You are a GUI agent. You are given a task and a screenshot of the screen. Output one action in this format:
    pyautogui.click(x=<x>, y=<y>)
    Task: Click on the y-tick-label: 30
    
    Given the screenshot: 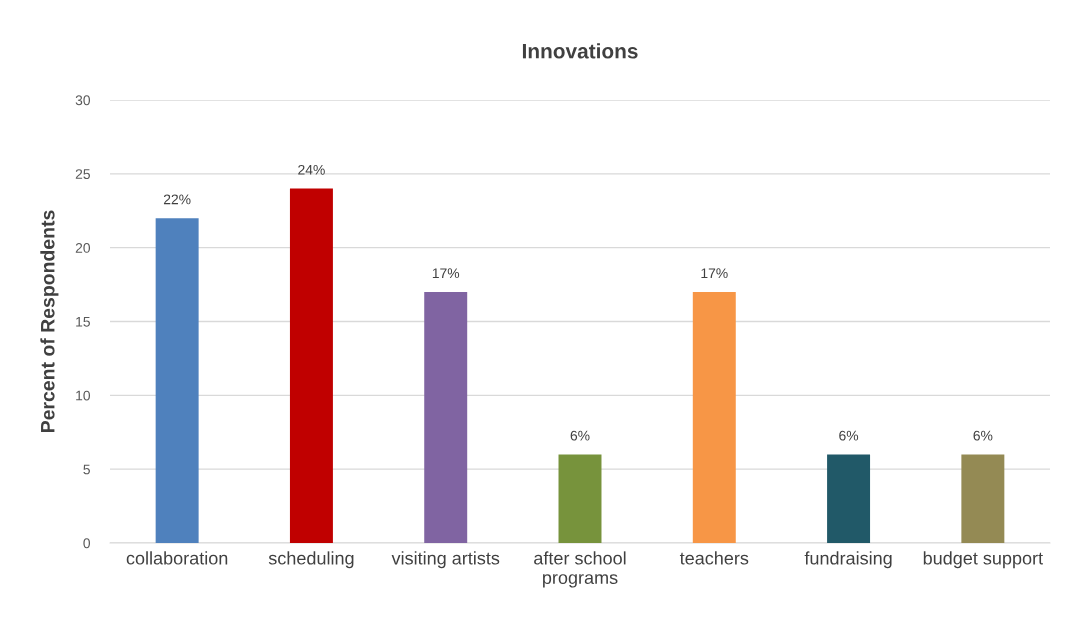 What is the action you would take?
    pyautogui.click(x=83, y=100)
    